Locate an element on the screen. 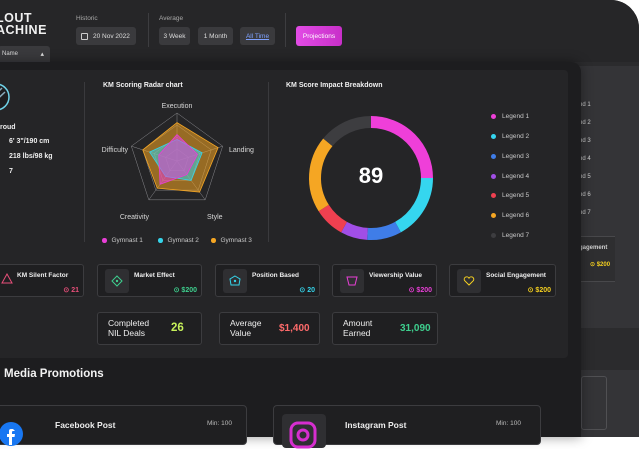 The height and width of the screenshot is (449, 639). donut-chart is located at coordinates (371, 178).